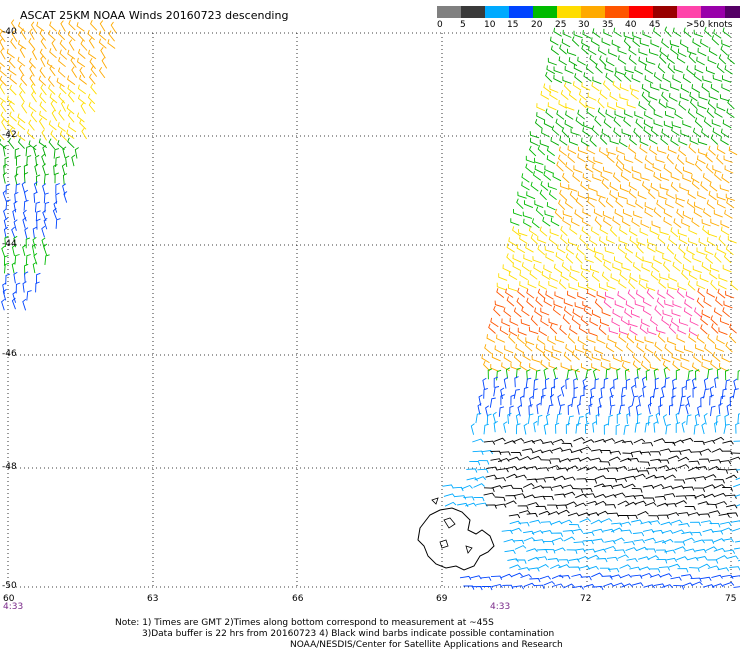  I want to click on legend-label-40: 40, so click(631, 25).